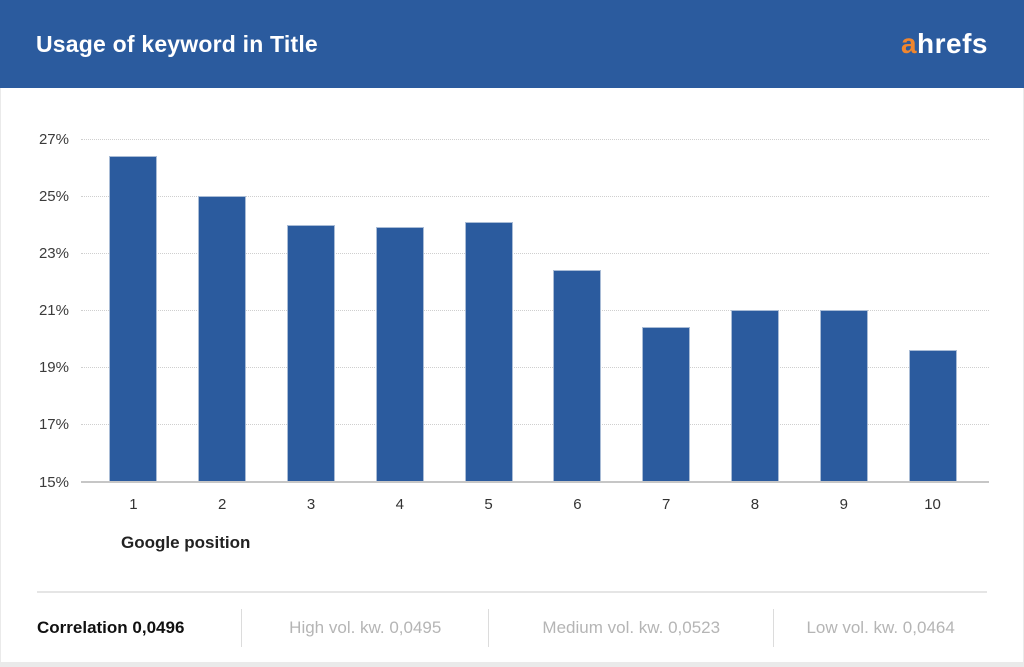 This screenshot has width=1024, height=667. What do you see at coordinates (755, 504) in the screenshot?
I see `x-tick-label-8: 8` at bounding box center [755, 504].